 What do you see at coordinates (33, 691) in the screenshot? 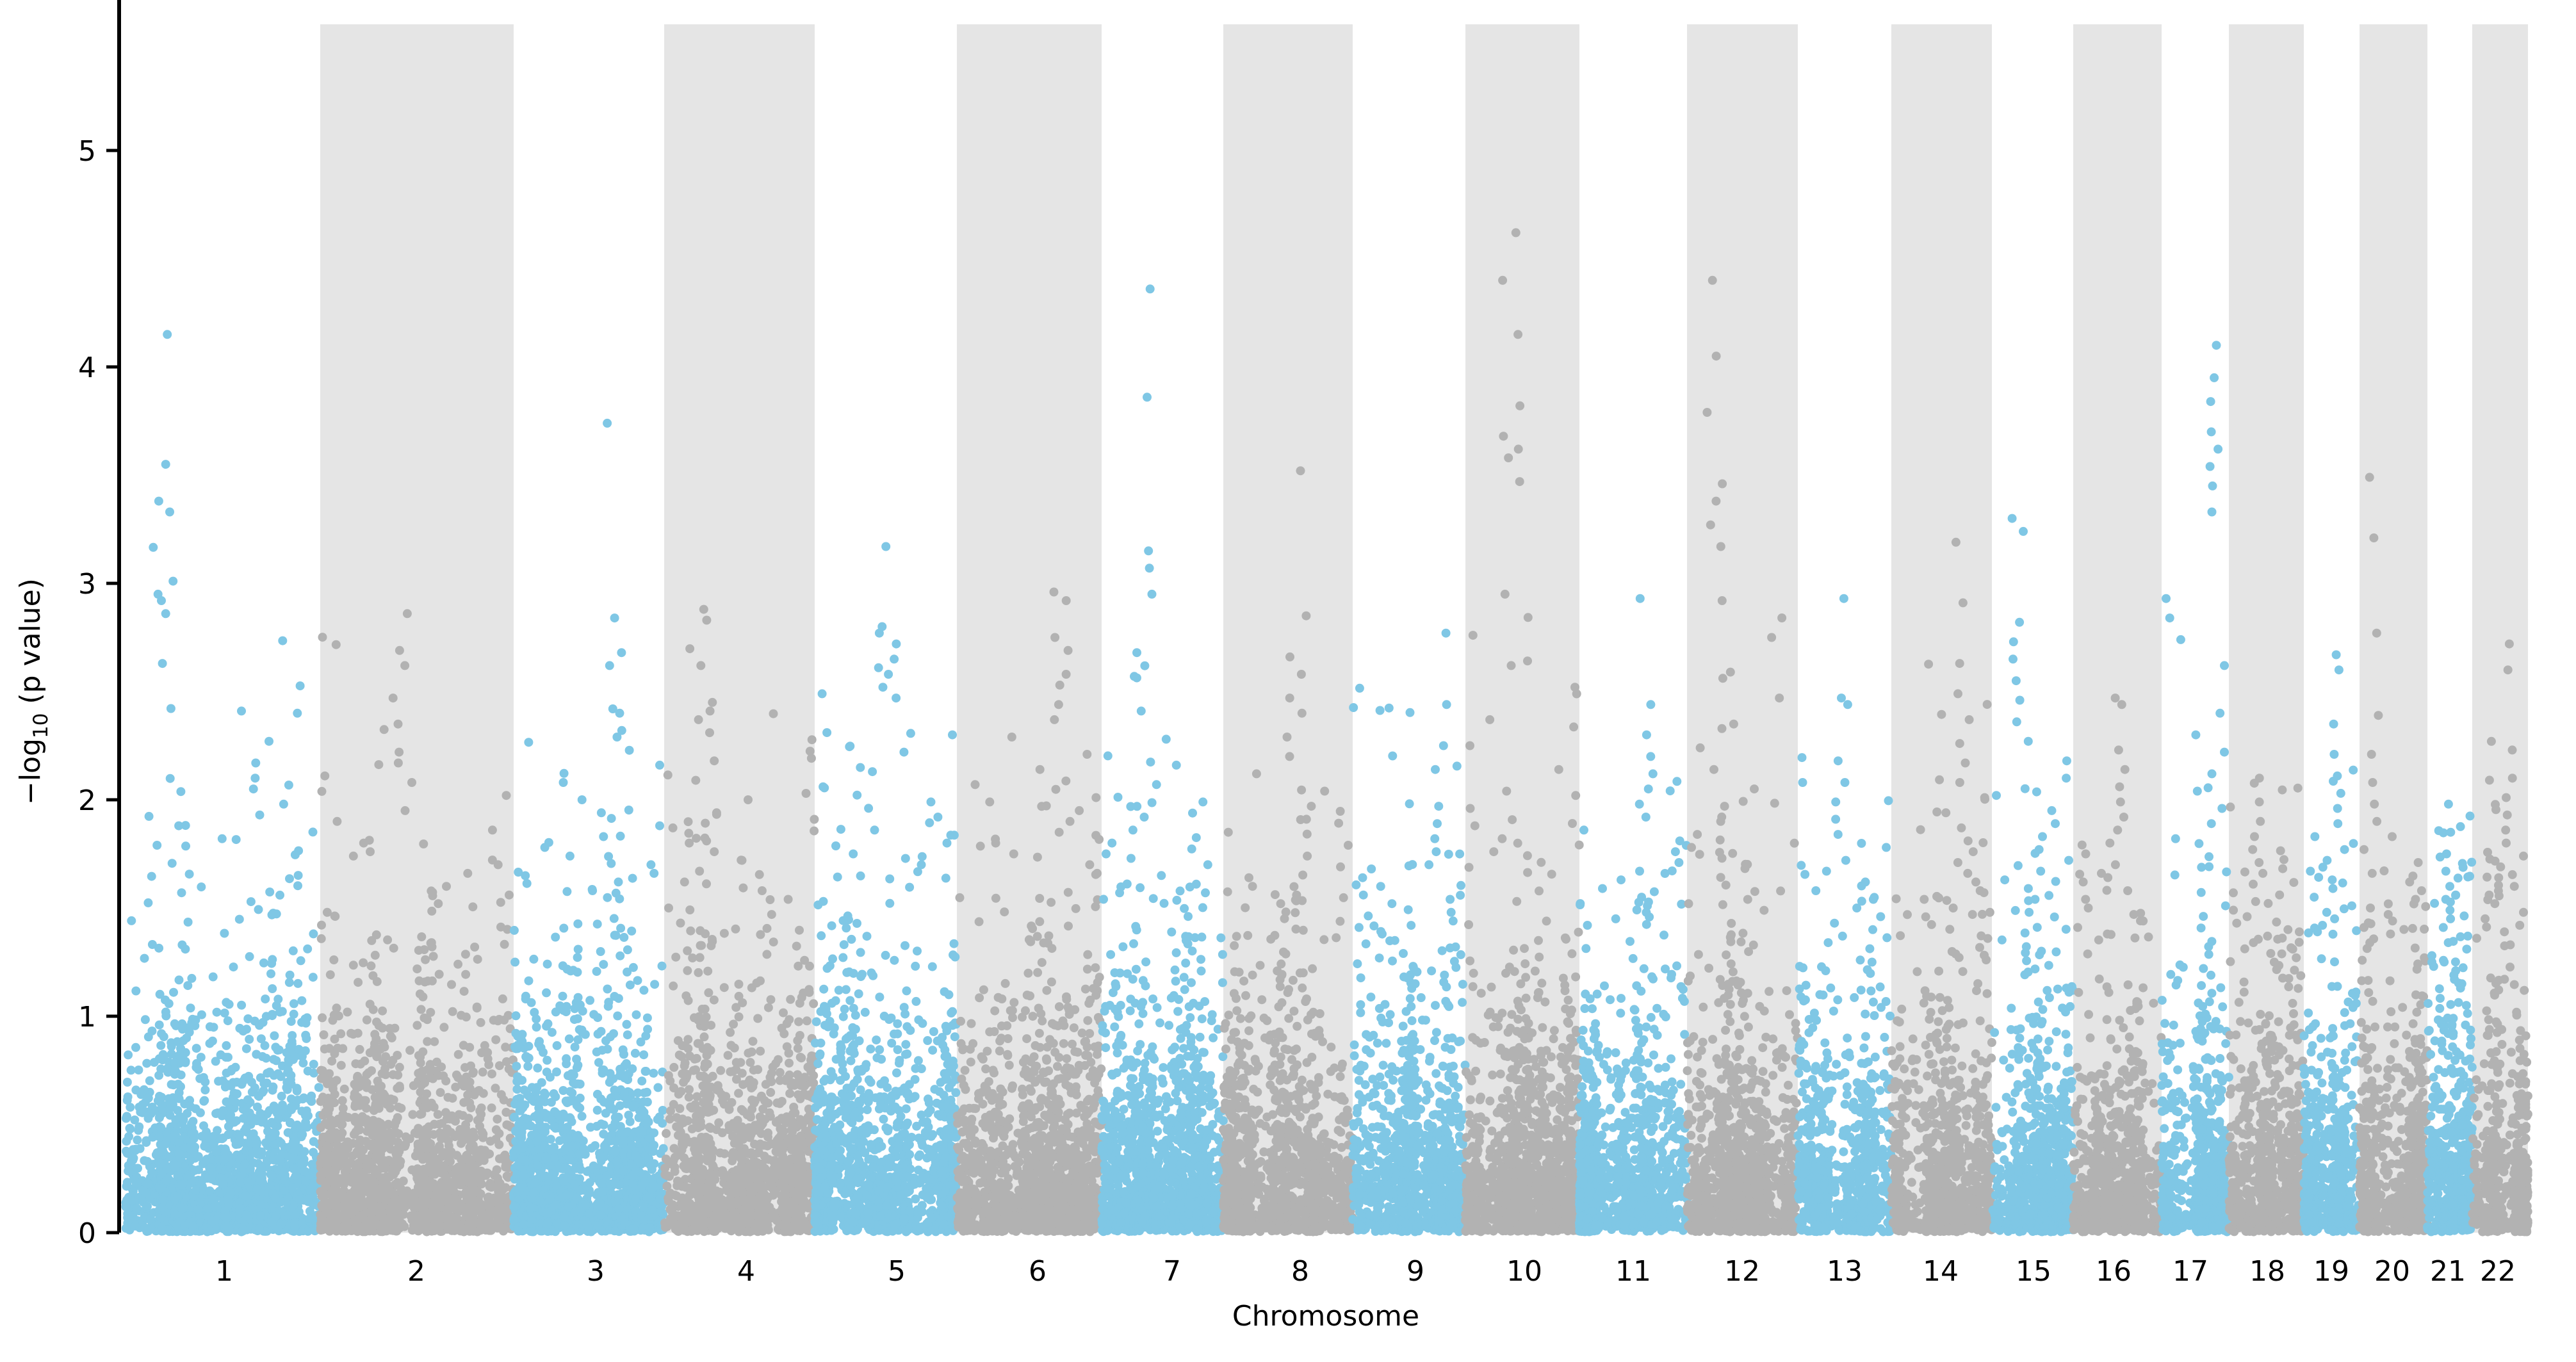
I see `y-axis-title: −log10 (p value)` at bounding box center [33, 691].